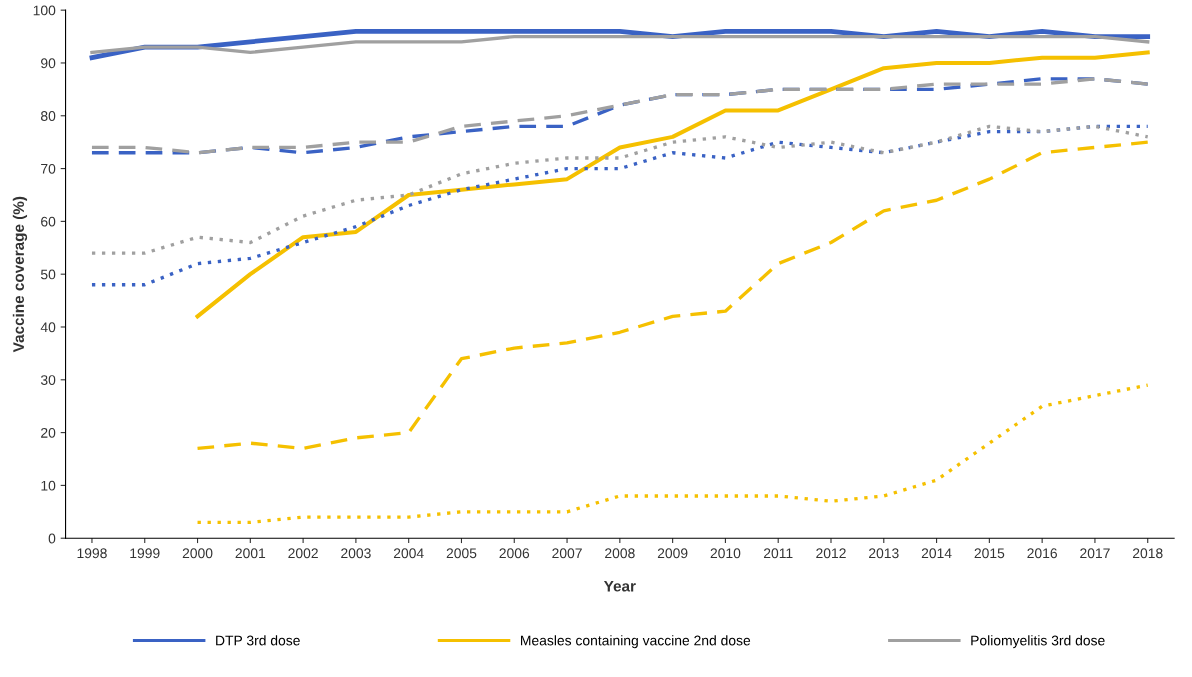  Describe the element at coordinates (1095, 553) in the screenshot. I see `x-tick-label: 2017` at that location.